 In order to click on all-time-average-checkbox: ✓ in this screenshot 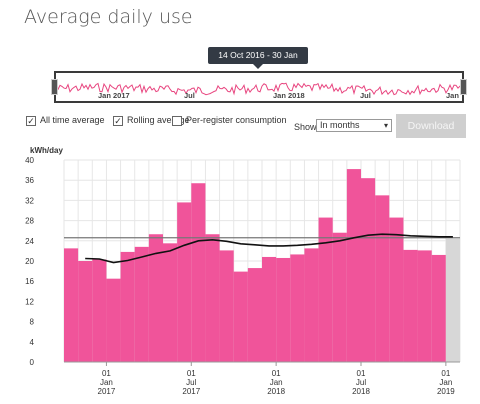, I will do `click(31, 121)`.